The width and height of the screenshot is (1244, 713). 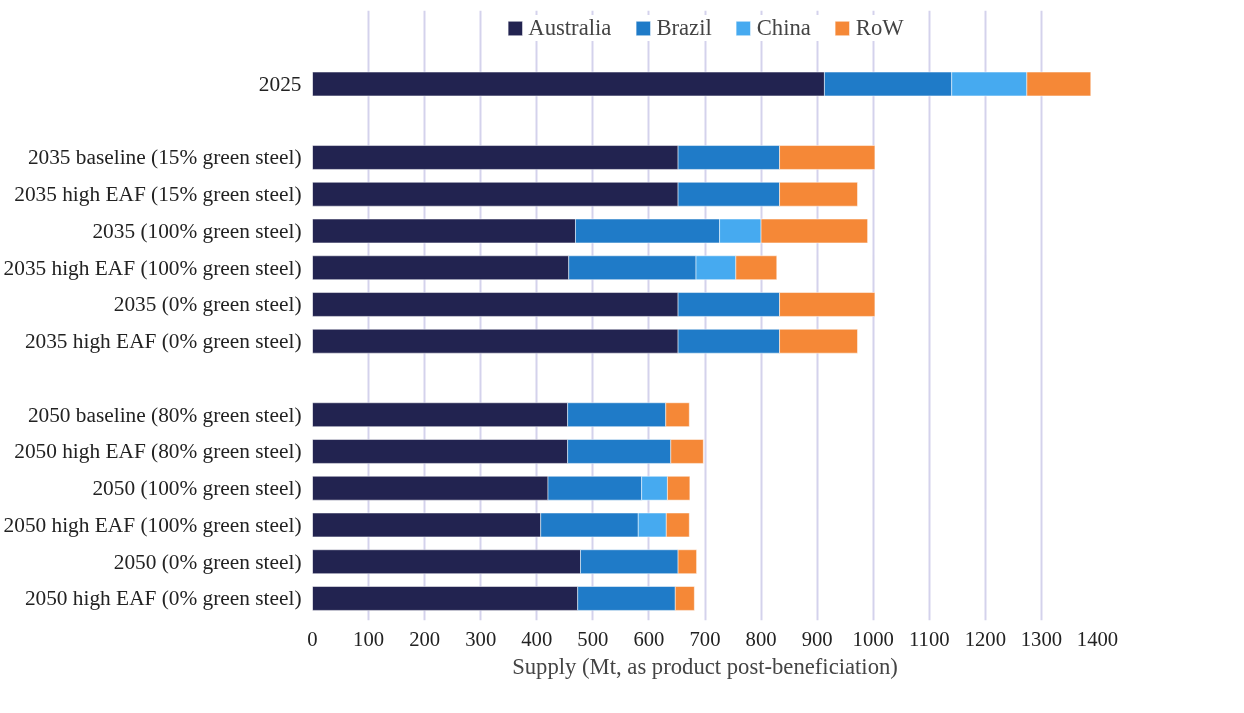 I want to click on y-tick-label: 2035 (100% green steel), so click(x=197, y=230).